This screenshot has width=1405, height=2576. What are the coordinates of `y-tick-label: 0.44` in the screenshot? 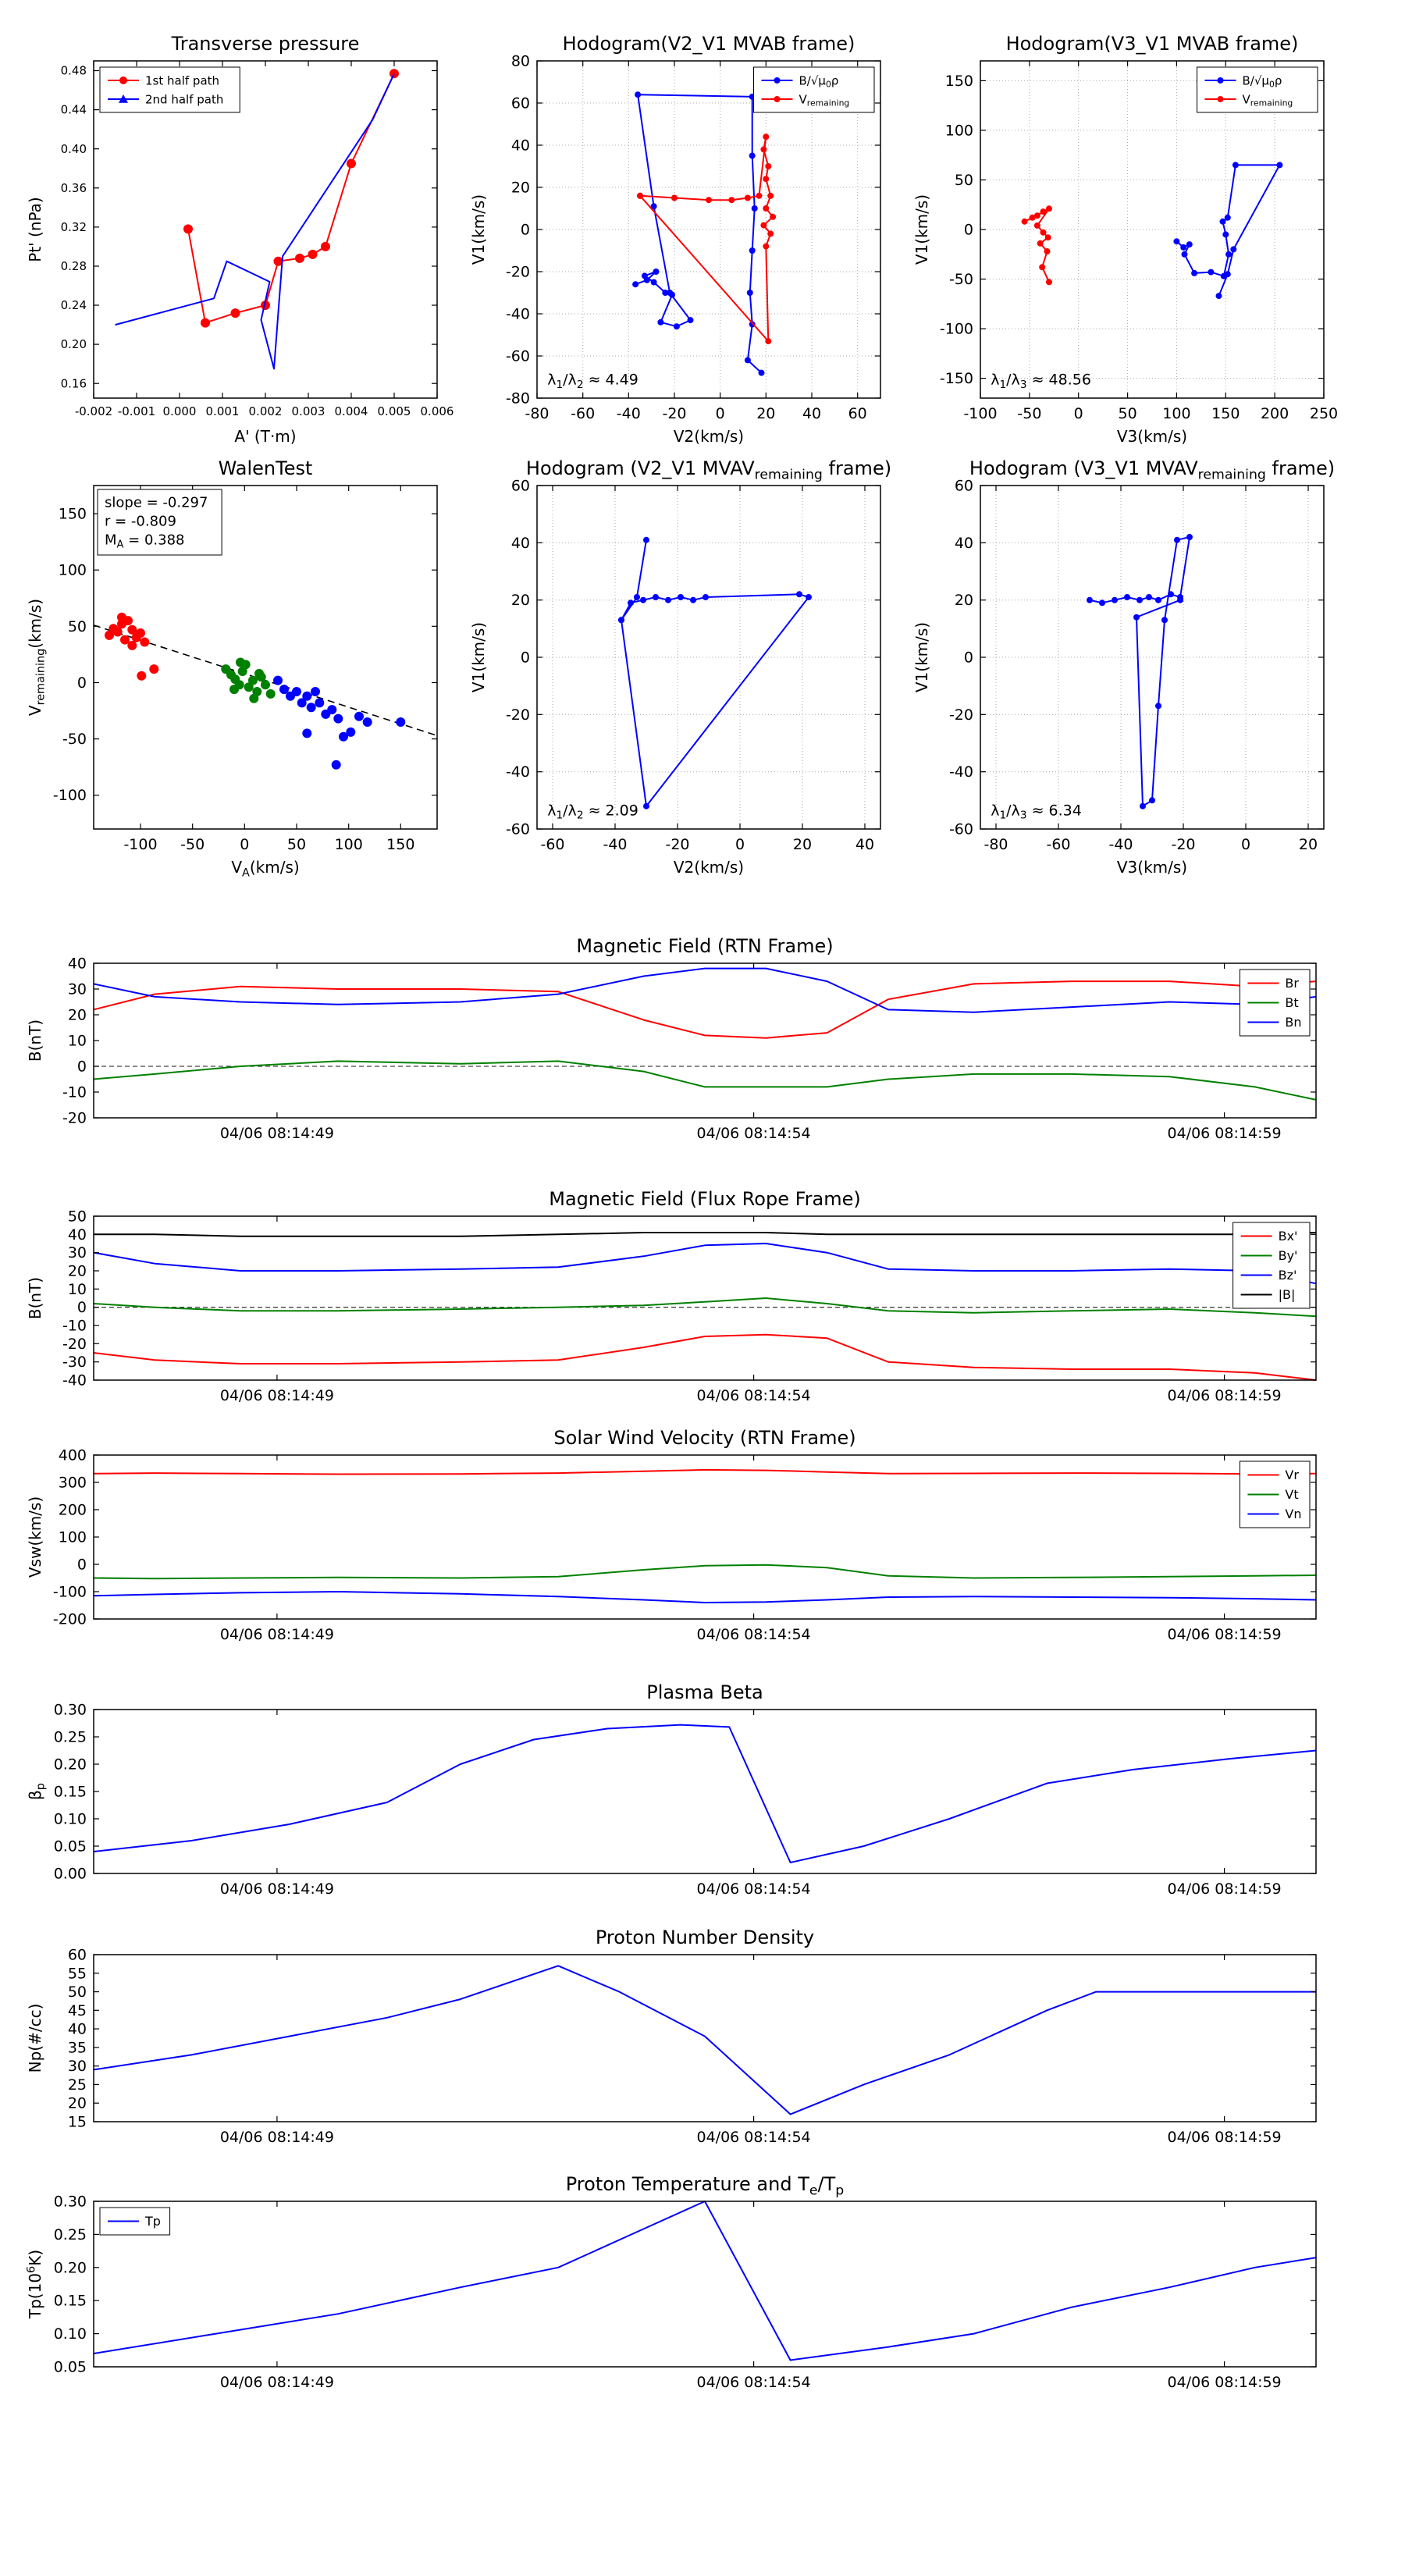 It's located at (74, 110).